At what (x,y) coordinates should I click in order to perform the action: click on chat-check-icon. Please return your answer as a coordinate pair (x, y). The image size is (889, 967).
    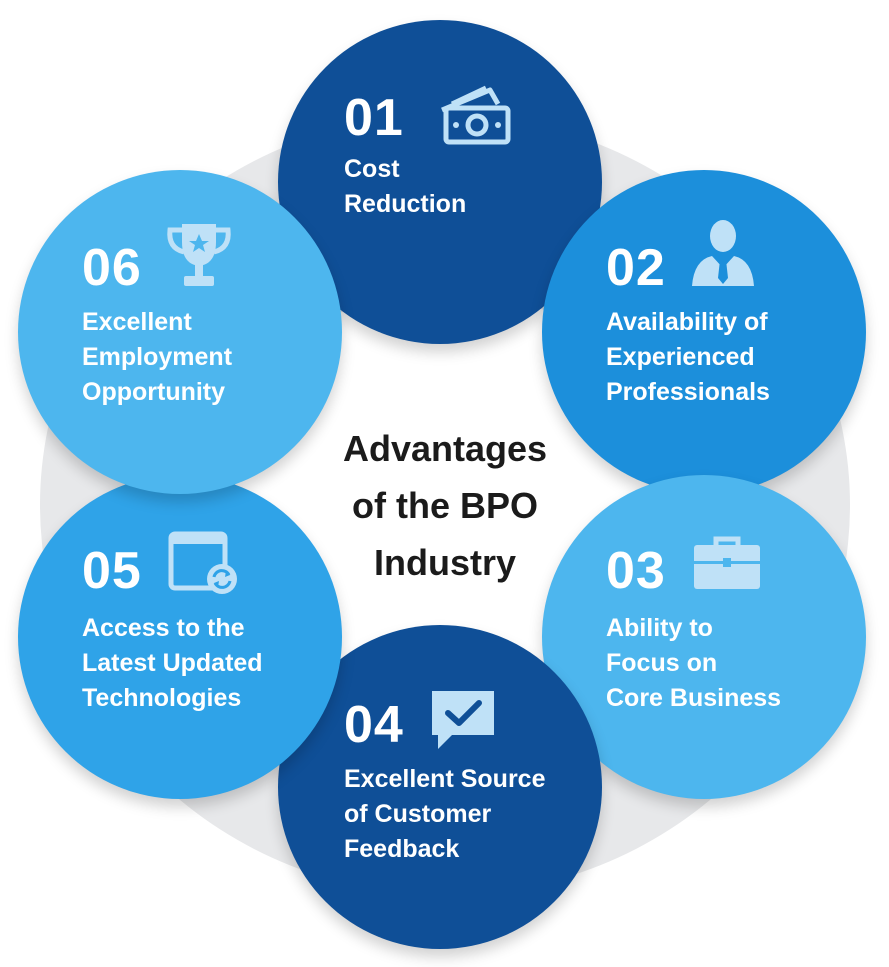
    Looking at the image, I should click on (463, 720).